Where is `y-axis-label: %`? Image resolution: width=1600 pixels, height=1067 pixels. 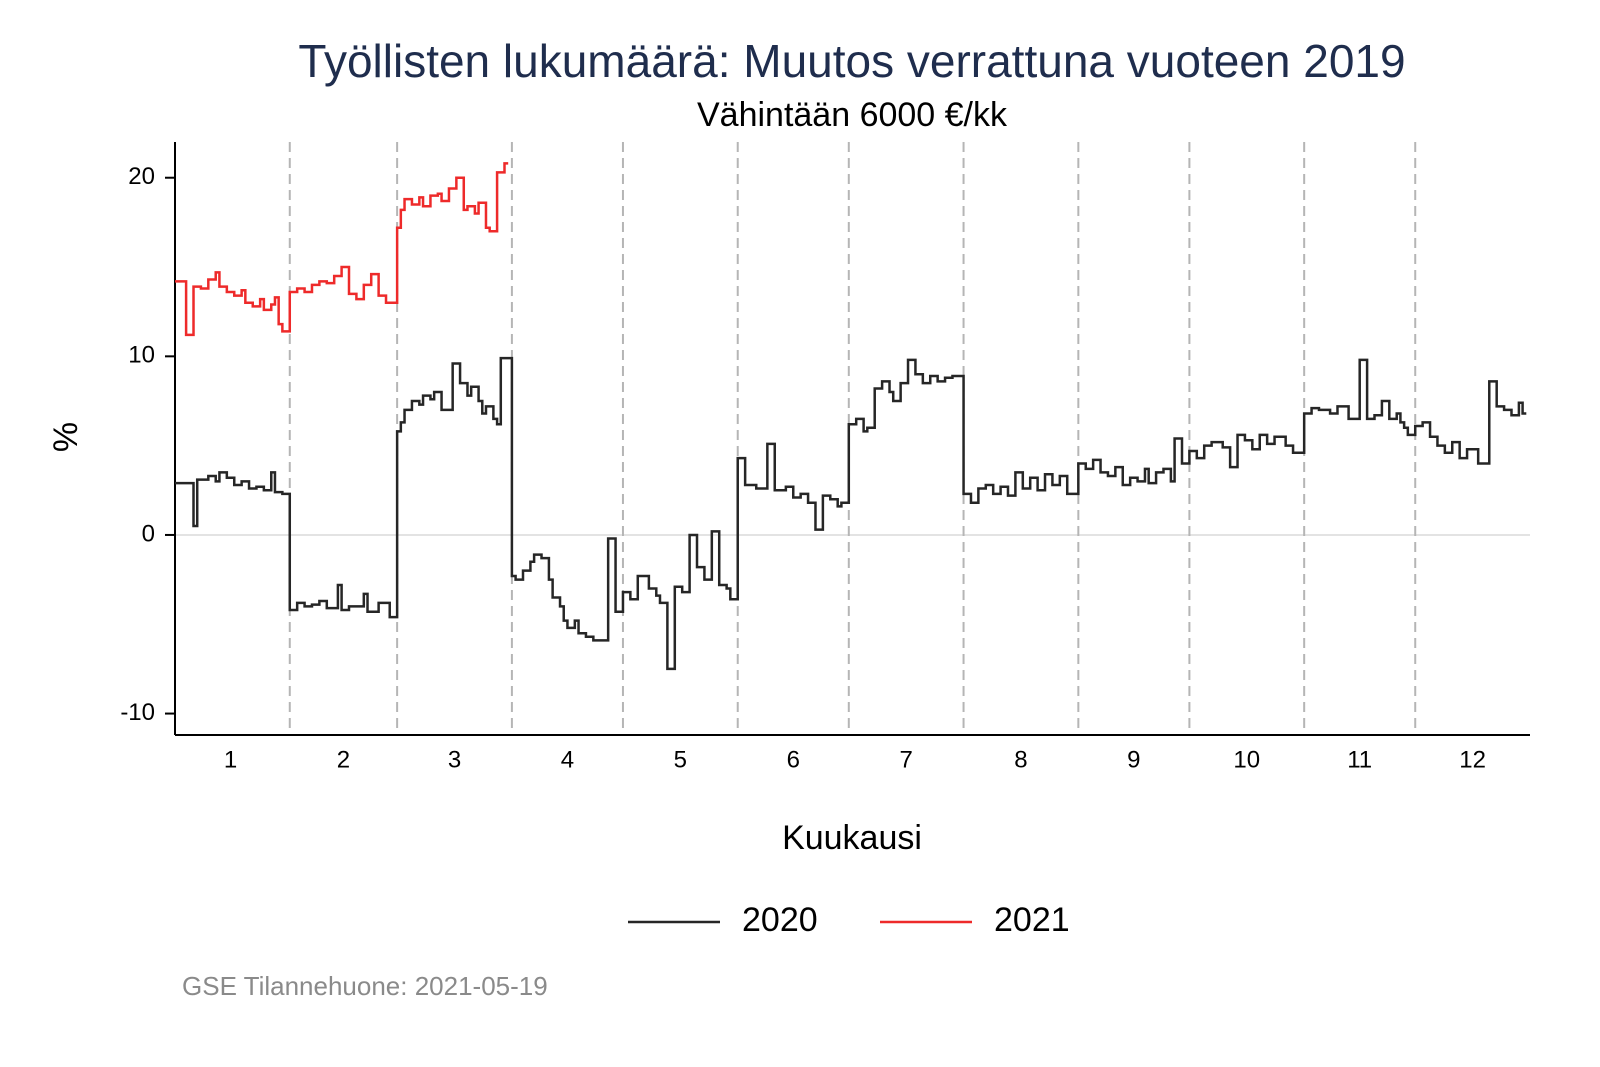 y-axis-label: % is located at coordinates (66, 437).